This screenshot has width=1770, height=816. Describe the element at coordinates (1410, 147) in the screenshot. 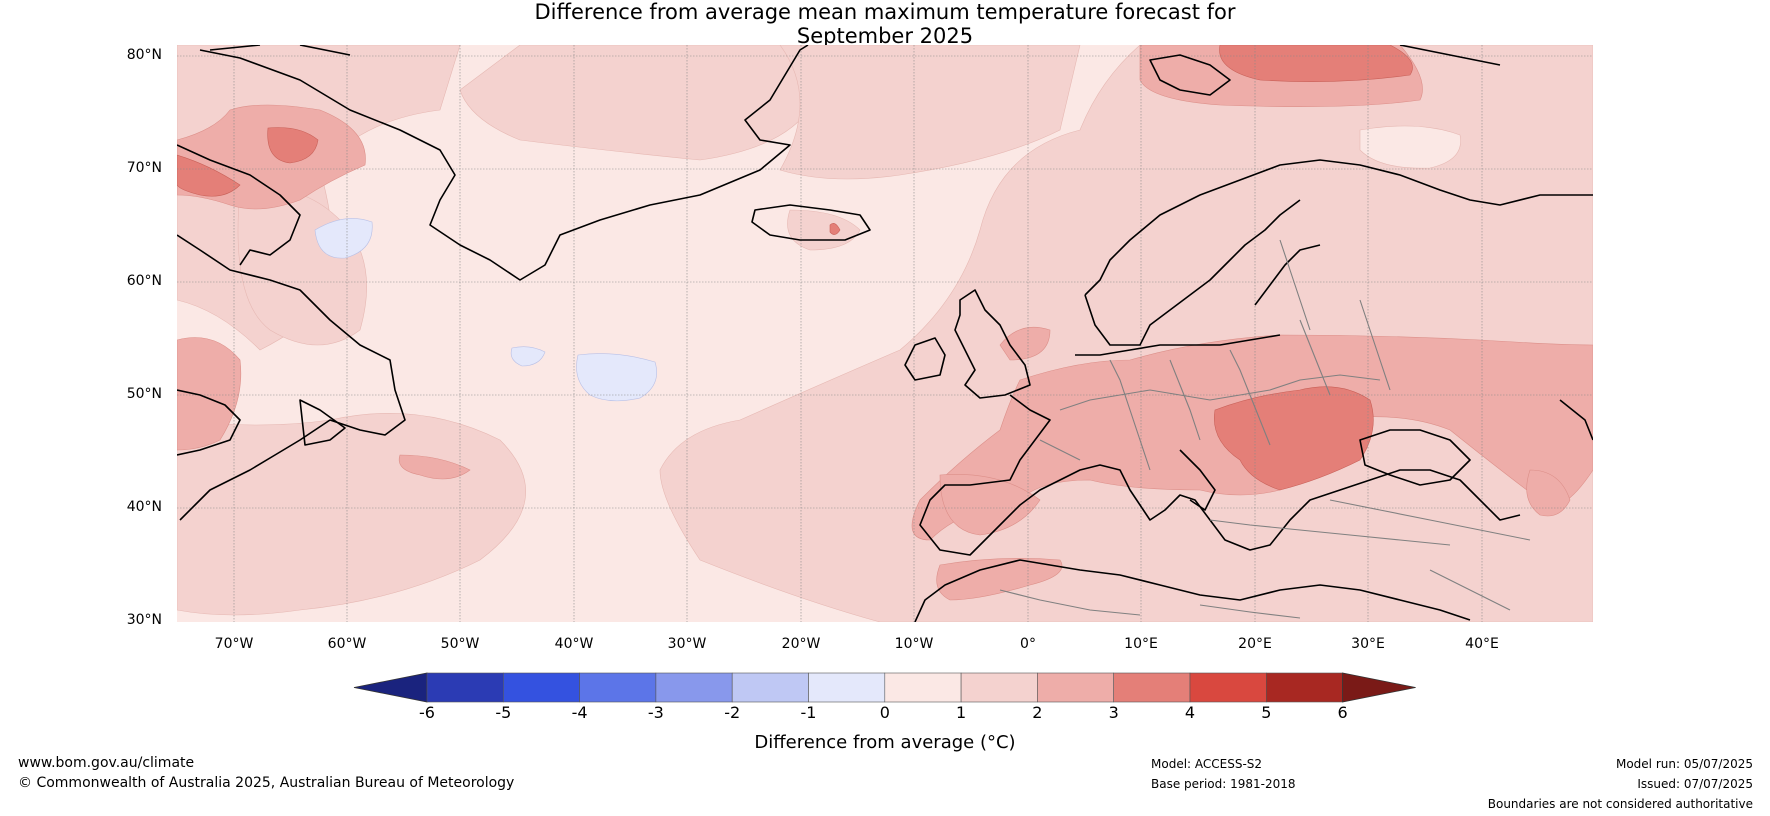

I see `anomaly-cool-patch-arctic` at that location.